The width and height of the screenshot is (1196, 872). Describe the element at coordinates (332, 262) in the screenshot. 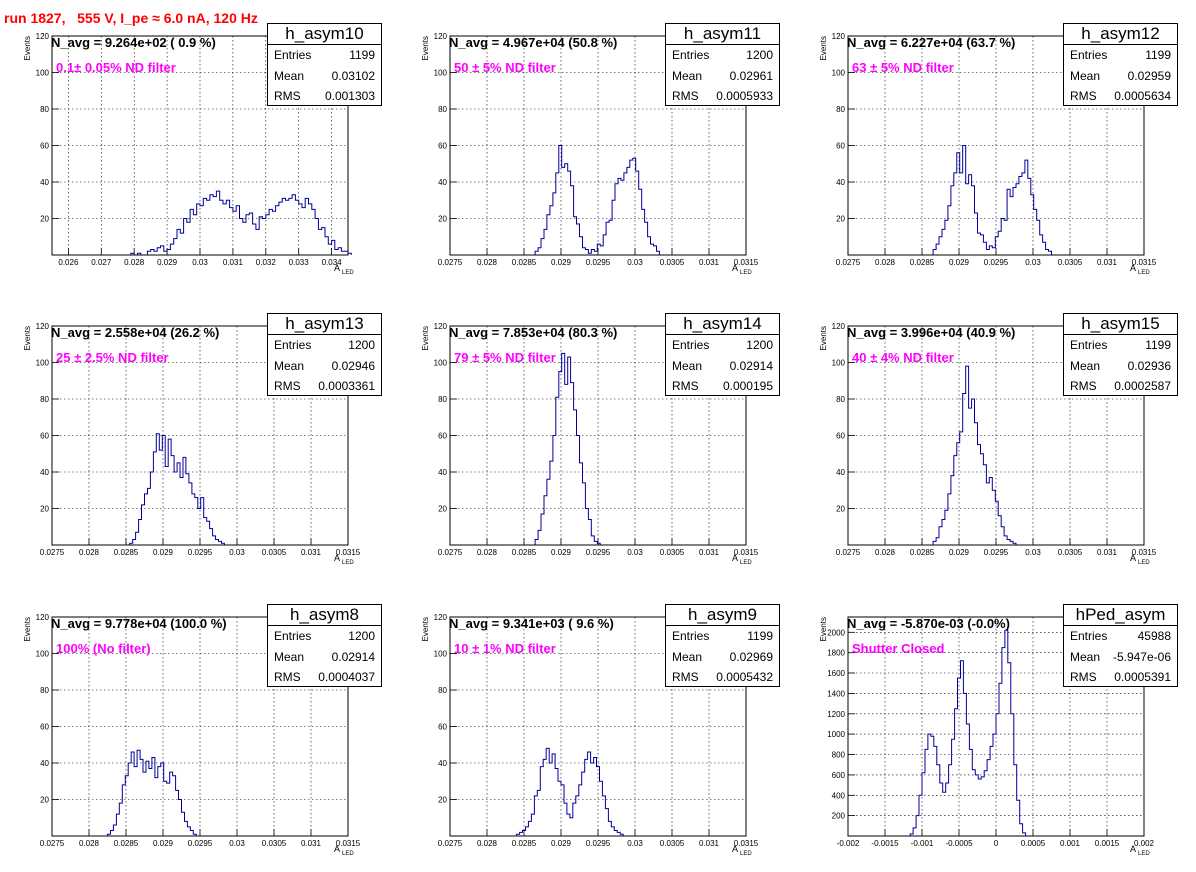

I see `x-tick-label: 0.034` at that location.